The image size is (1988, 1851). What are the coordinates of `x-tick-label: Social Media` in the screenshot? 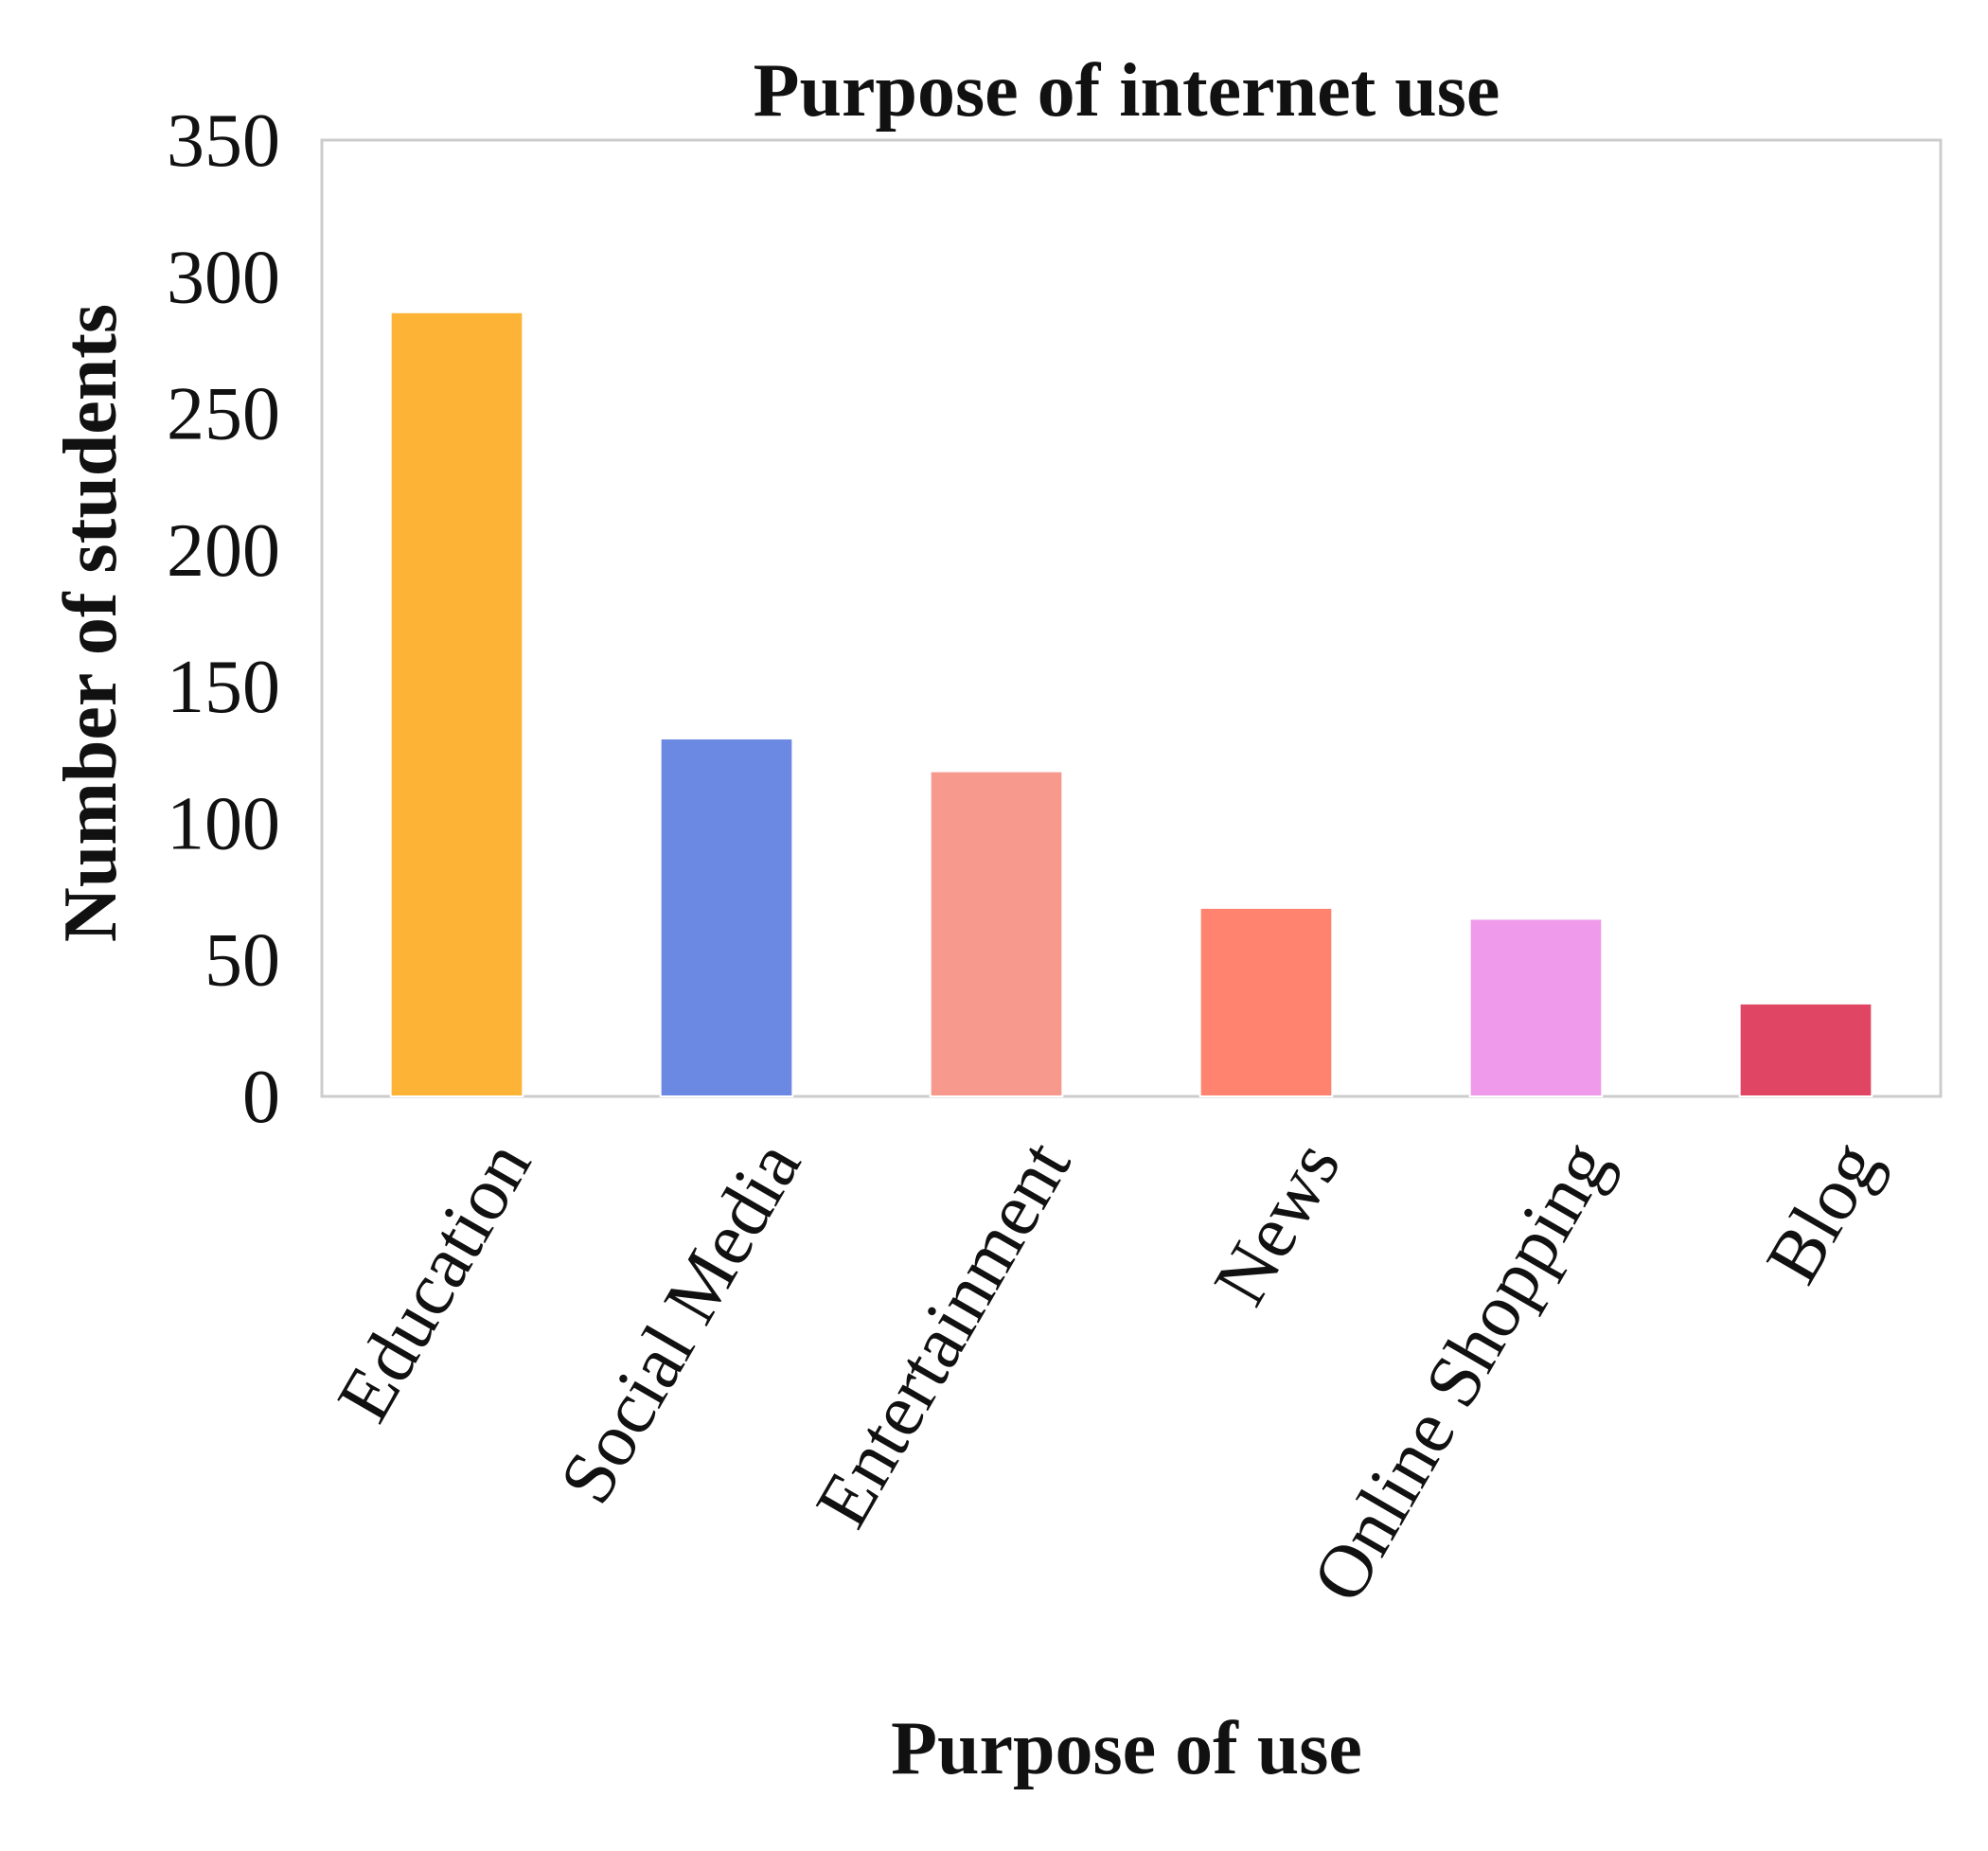 It's located at (680, 1322).